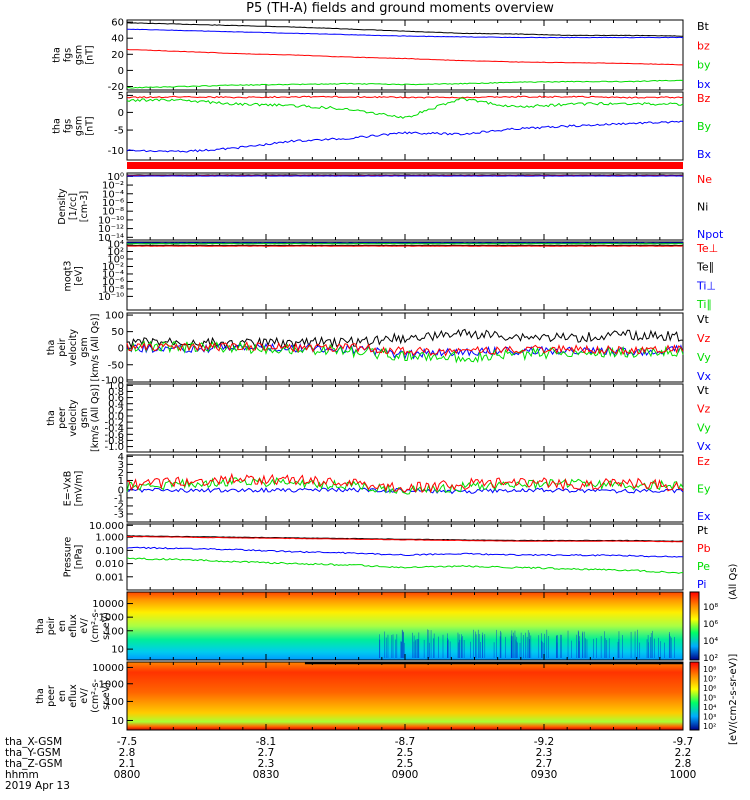  What do you see at coordinates (121, 96) in the screenshot?
I see `y-tick-label: 5` at bounding box center [121, 96].